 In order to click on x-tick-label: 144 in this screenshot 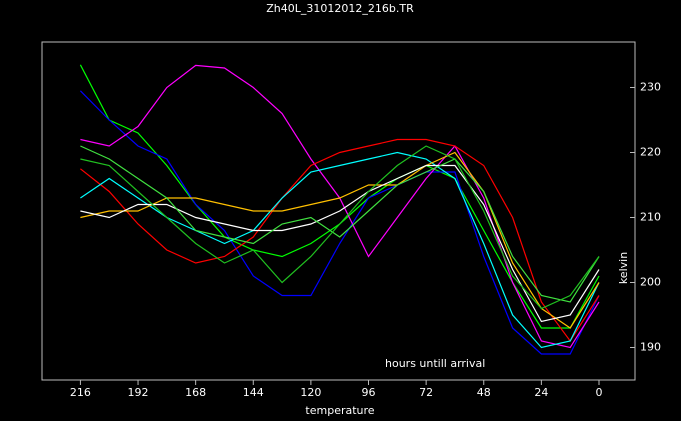, I will do `click(253, 392)`.